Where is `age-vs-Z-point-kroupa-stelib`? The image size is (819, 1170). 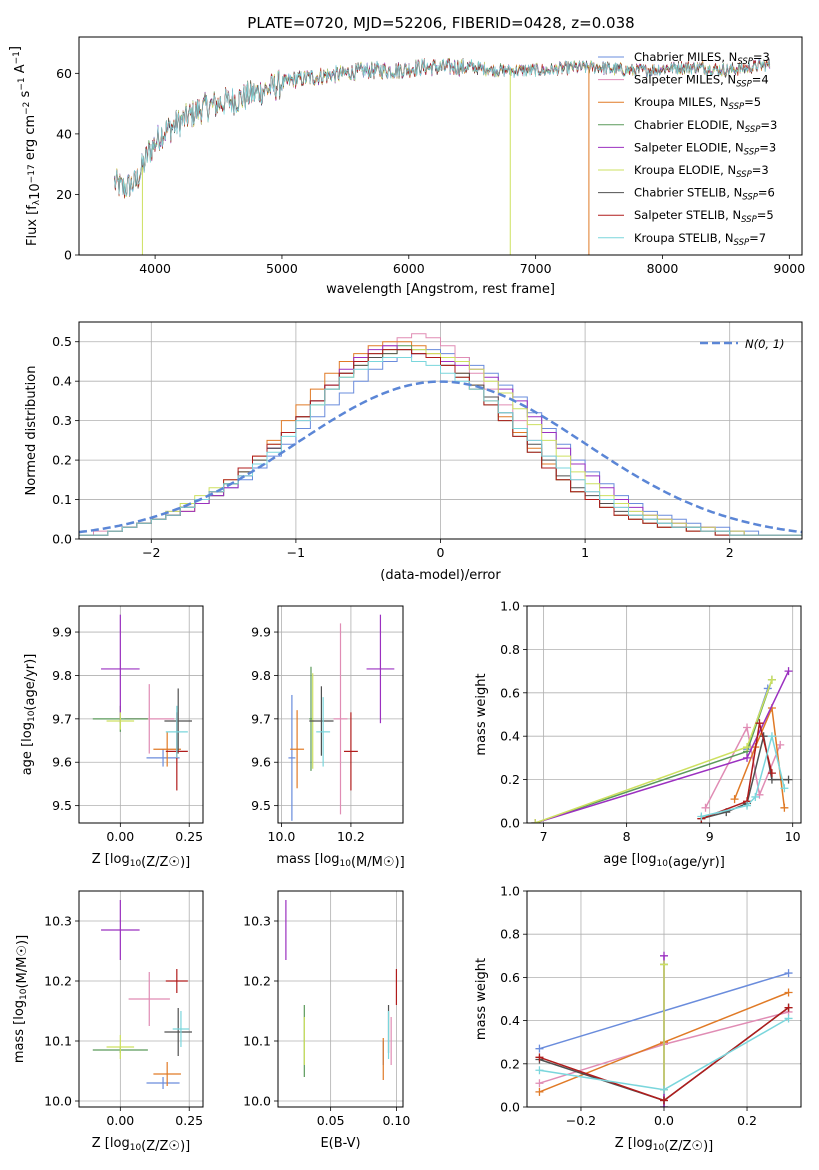
age-vs-Z-point-kroupa-stelib is located at coordinates (176, 731).